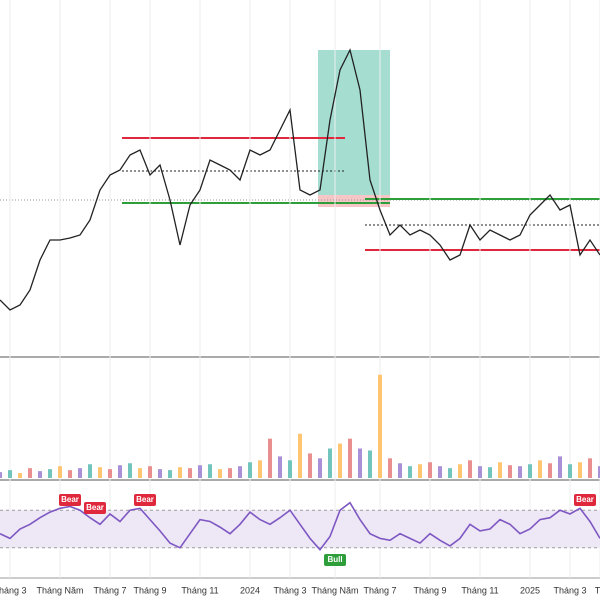 The width and height of the screenshot is (600, 600). Describe the element at coordinates (300, 529) in the screenshot. I see `rsi-band` at that location.